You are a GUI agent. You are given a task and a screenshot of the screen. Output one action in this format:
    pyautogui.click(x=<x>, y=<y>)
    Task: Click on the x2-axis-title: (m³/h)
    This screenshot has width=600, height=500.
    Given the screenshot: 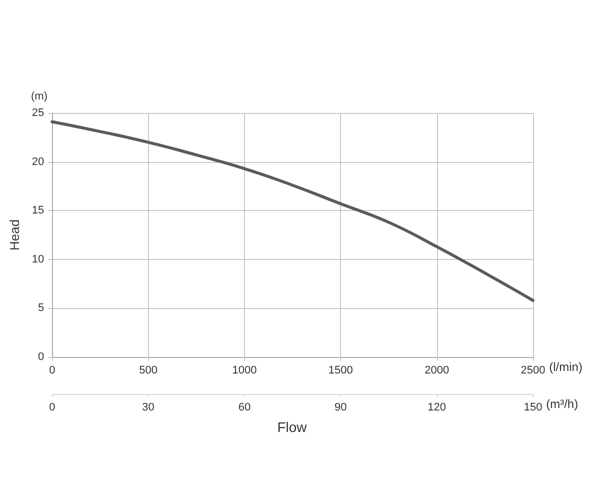 What is the action you would take?
    pyautogui.click(x=562, y=404)
    